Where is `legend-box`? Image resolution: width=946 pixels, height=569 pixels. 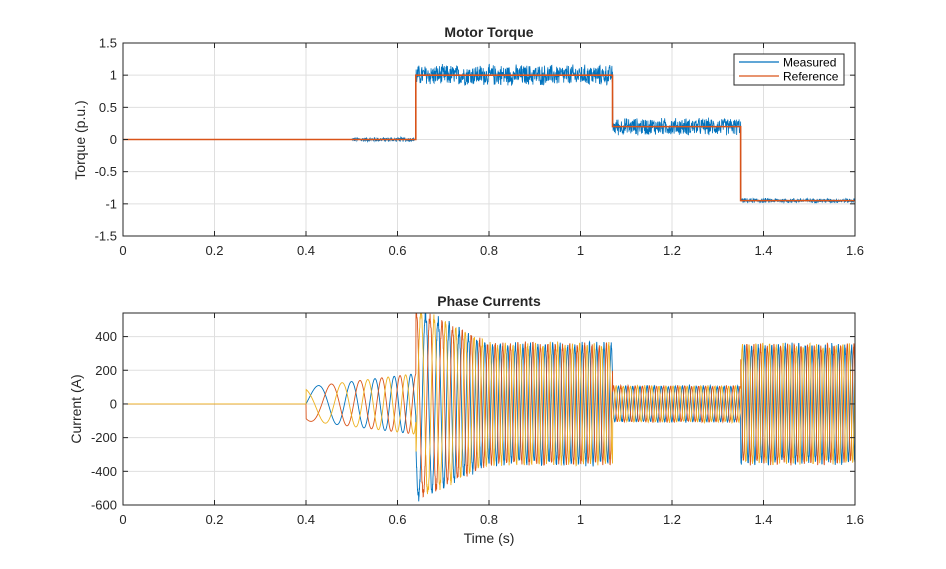
legend-box is located at coordinates (789, 69).